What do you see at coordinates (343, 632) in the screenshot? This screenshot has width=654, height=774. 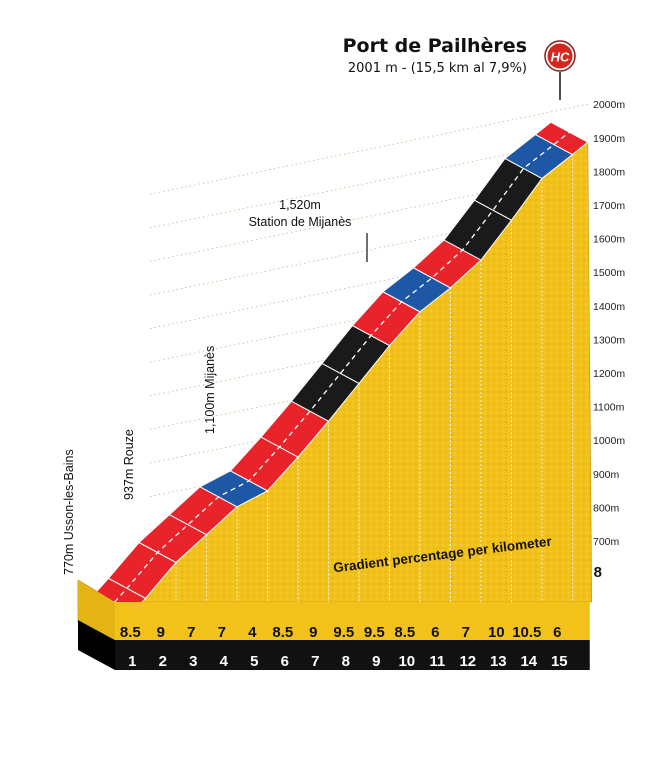 I see `gradient-label-km-8: 9.5` at bounding box center [343, 632].